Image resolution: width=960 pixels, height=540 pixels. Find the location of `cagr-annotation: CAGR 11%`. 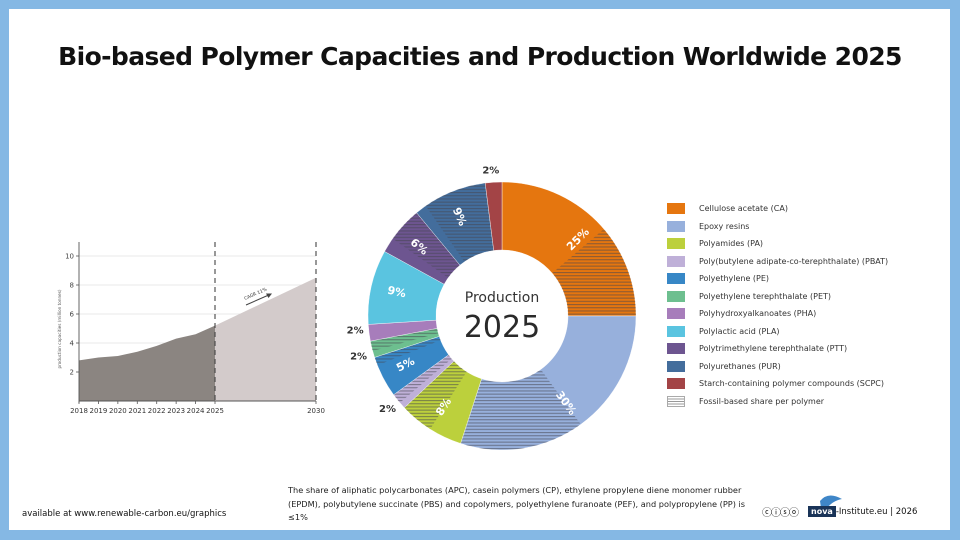

cagr-annotation: CAGR 11% is located at coordinates (255, 294).